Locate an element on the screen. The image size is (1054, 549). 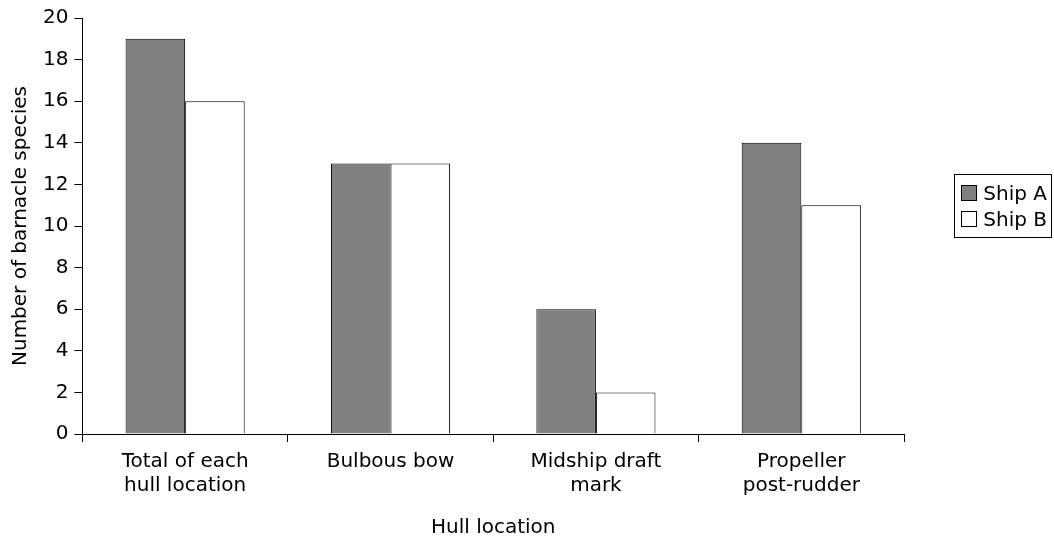
y-tick-label: 12 is located at coordinates (56, 182).